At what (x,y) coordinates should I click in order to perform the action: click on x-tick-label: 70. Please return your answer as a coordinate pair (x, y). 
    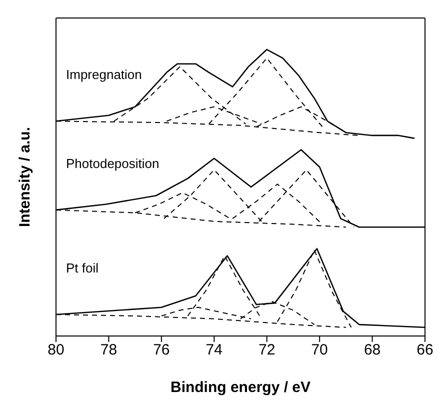
    Looking at the image, I should click on (319, 350).